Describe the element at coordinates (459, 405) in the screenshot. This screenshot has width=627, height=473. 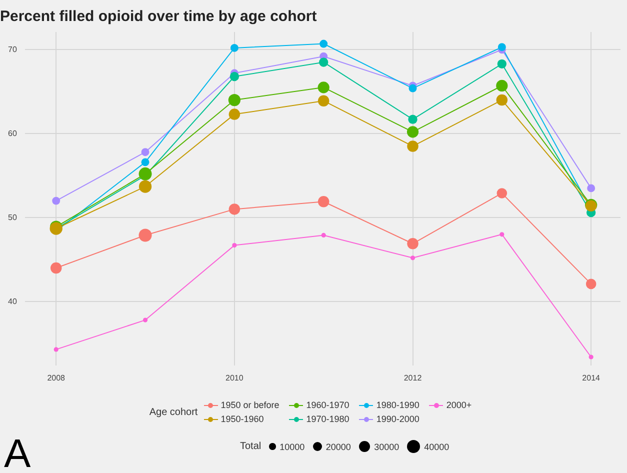
I see `legend-label: 2000+` at that location.